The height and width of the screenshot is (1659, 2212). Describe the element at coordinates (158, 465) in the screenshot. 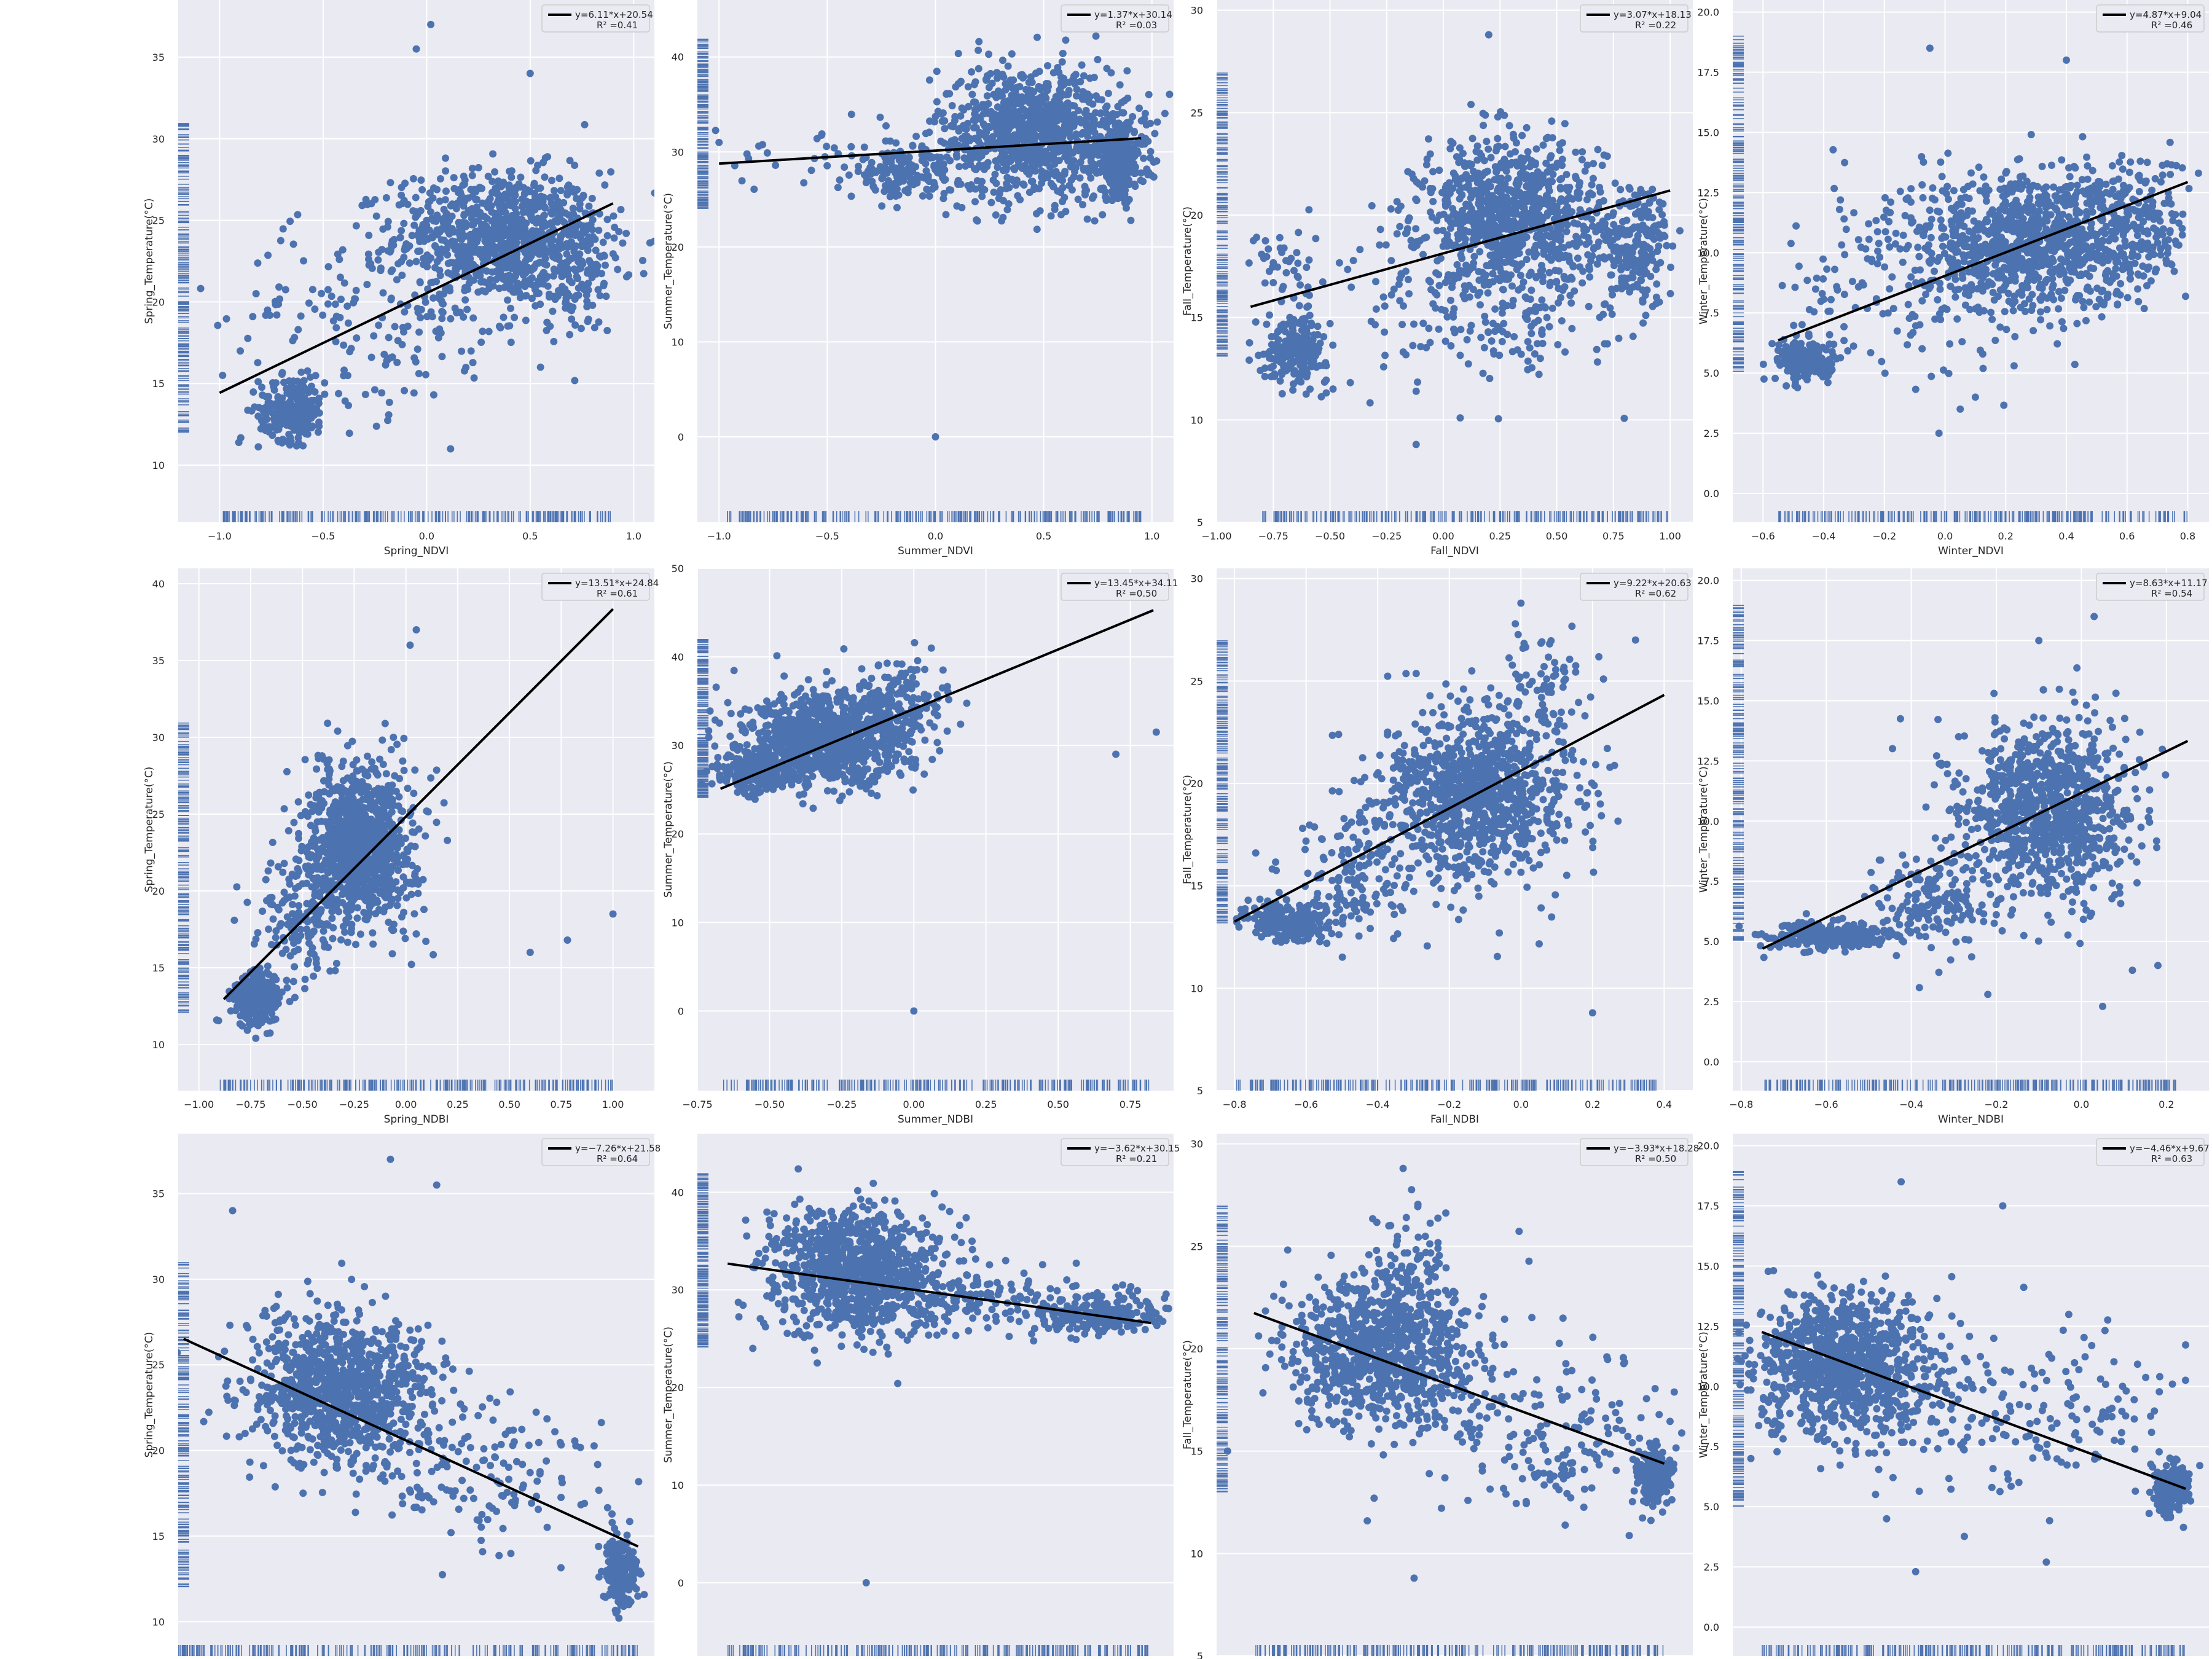

I see `y-tick-label: 10` at that location.